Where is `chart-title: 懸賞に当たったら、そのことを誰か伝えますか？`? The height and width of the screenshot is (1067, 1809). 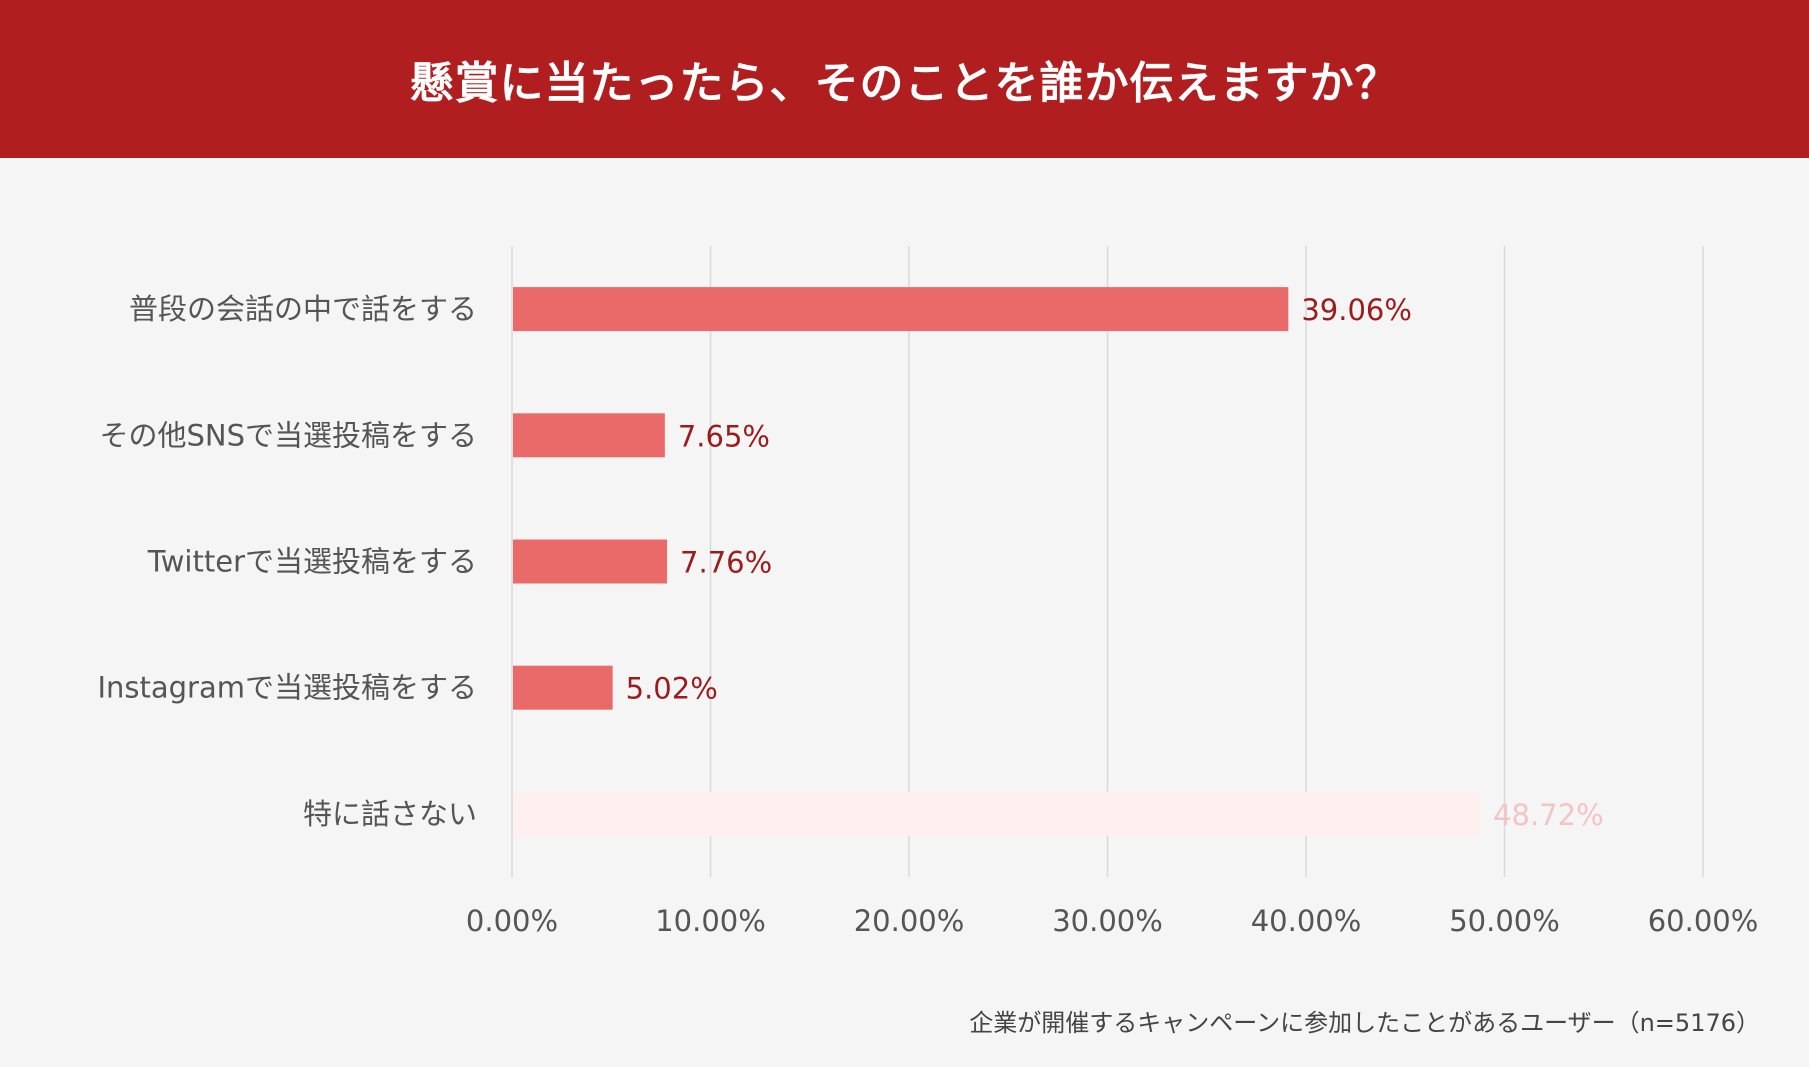
chart-title: 懸賞に当たったら、そのことを誰か伝えますか？ is located at coordinates (904, 83).